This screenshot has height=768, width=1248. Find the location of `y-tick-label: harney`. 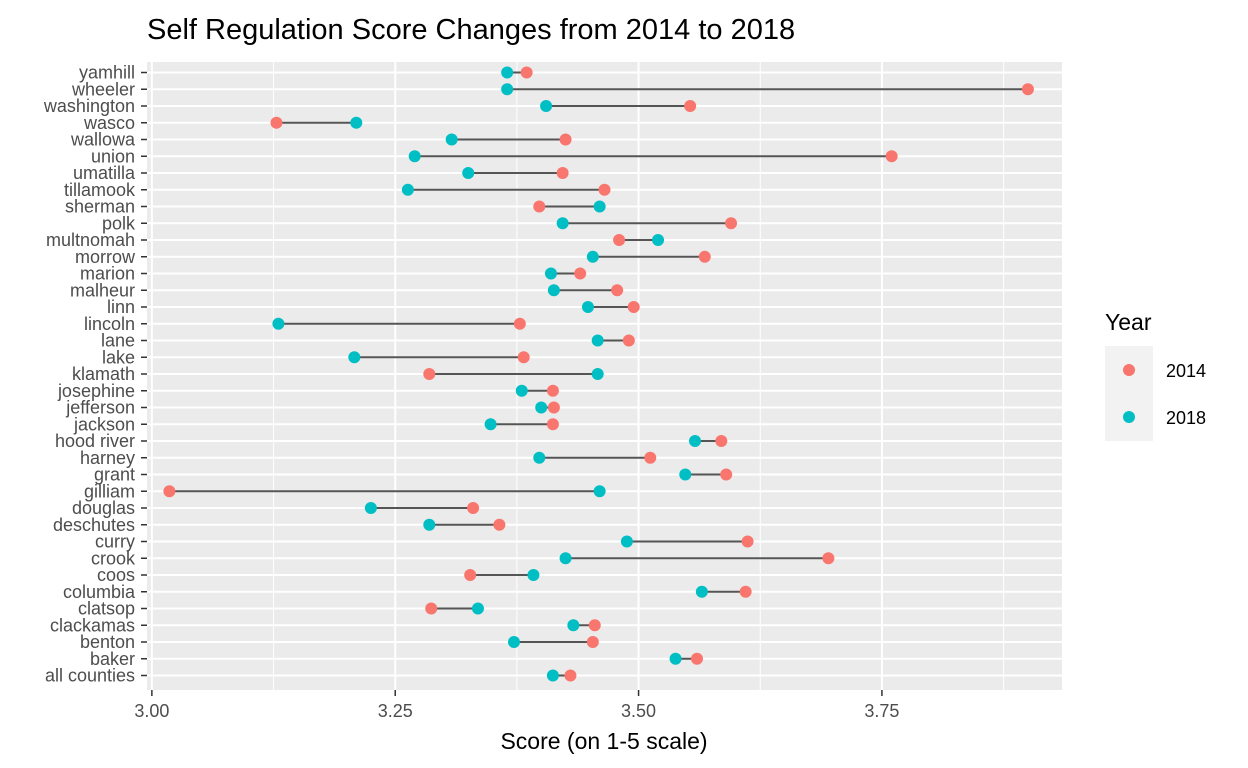

y-tick-label: harney is located at coordinates (107, 458).